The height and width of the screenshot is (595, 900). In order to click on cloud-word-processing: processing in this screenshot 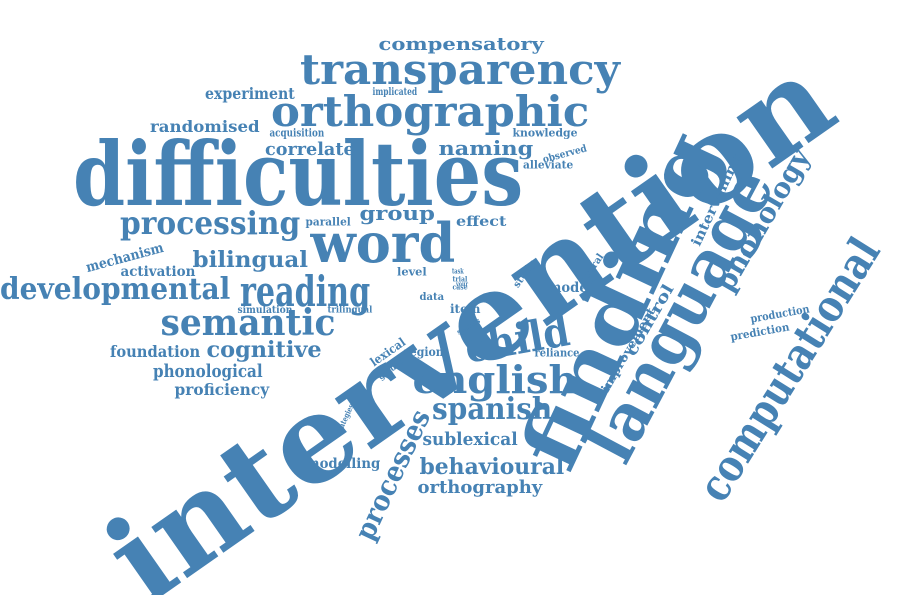, I will do `click(210, 223)`.